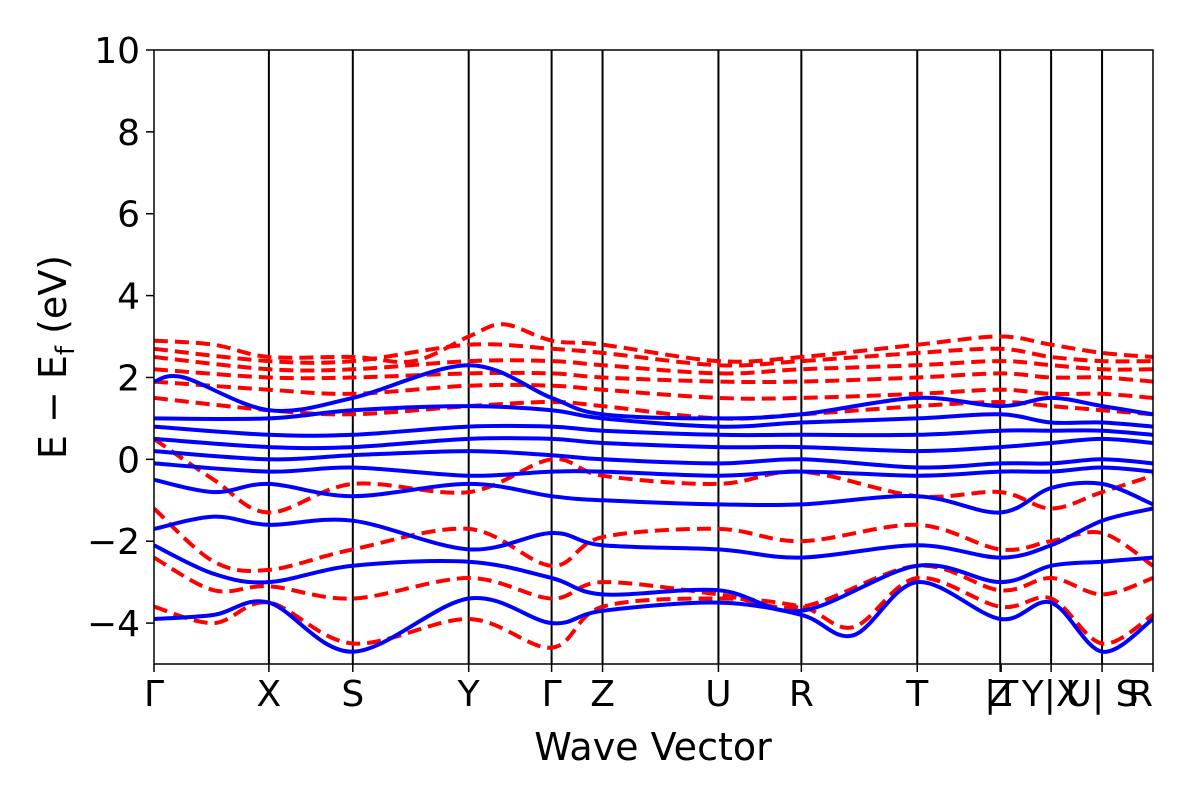  What do you see at coordinates (113, 542) in the screenshot?
I see `y-tick-label: −2` at bounding box center [113, 542].